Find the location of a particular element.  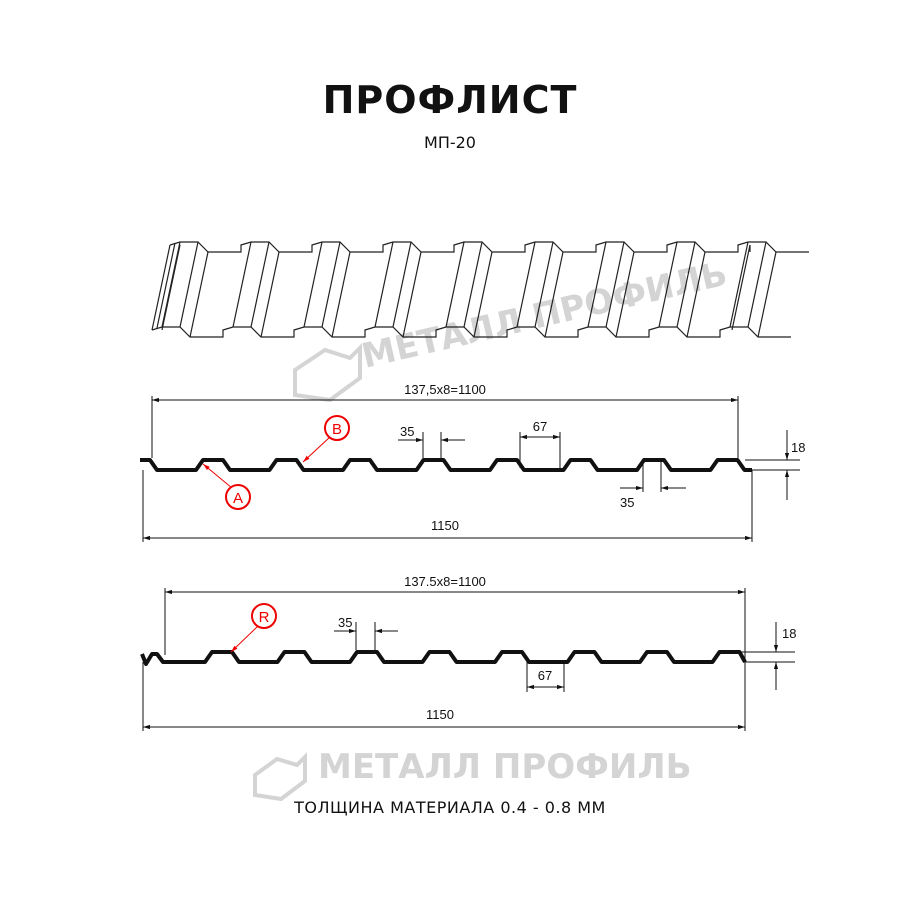

sheet-3d-illustration is located at coordinates (480, 289).